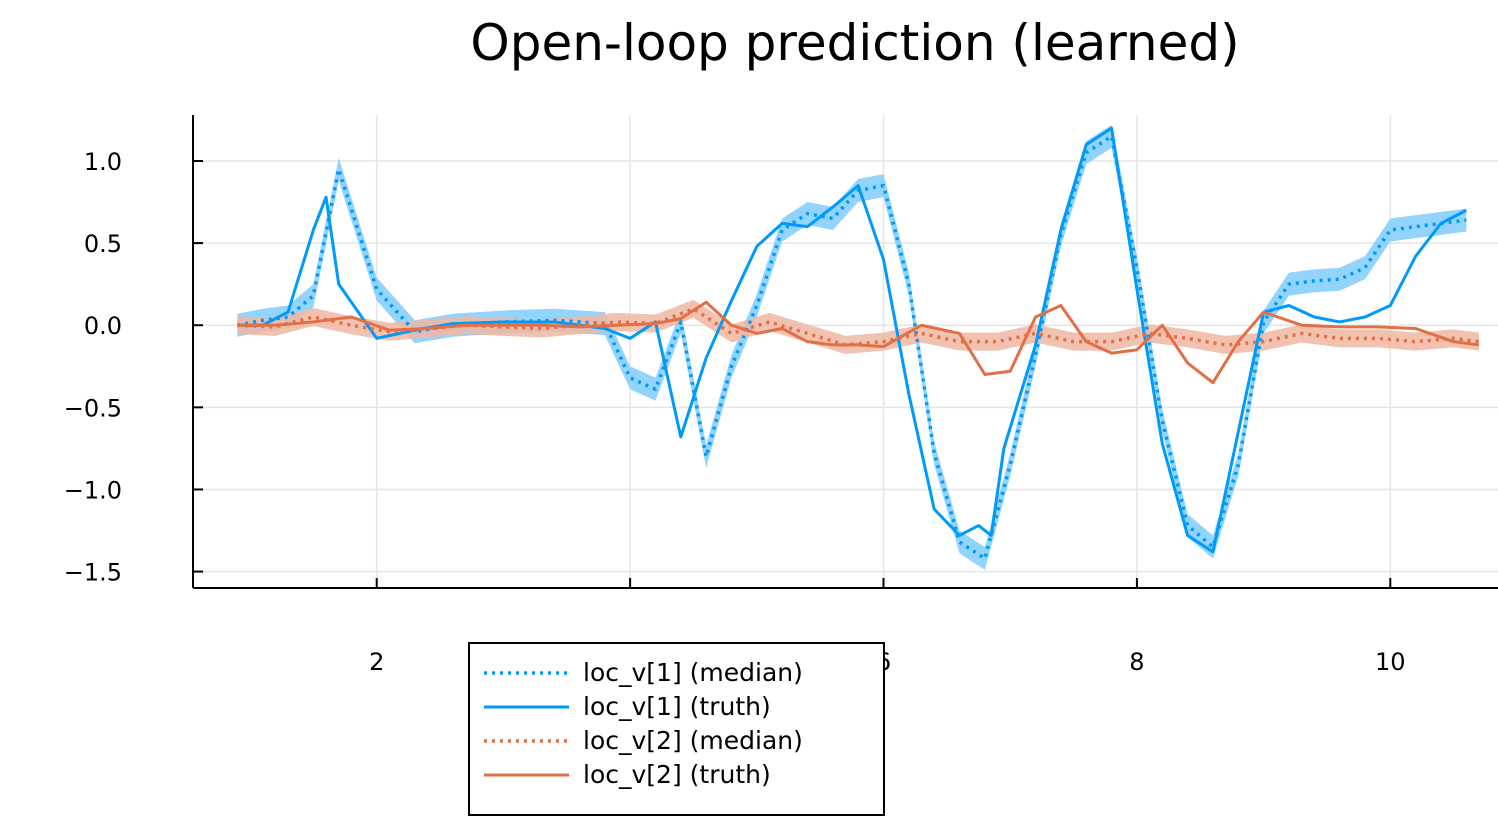 This screenshot has width=1498, height=830. What do you see at coordinates (376, 662) in the screenshot?
I see `x-tick-label: 2` at bounding box center [376, 662].